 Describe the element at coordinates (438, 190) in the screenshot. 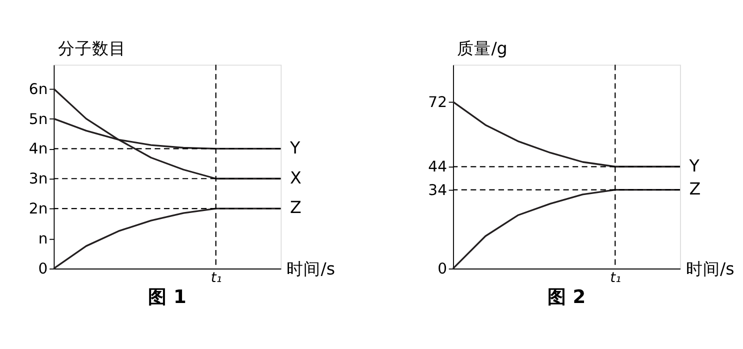

I see `y-tick-label: 34` at that location.